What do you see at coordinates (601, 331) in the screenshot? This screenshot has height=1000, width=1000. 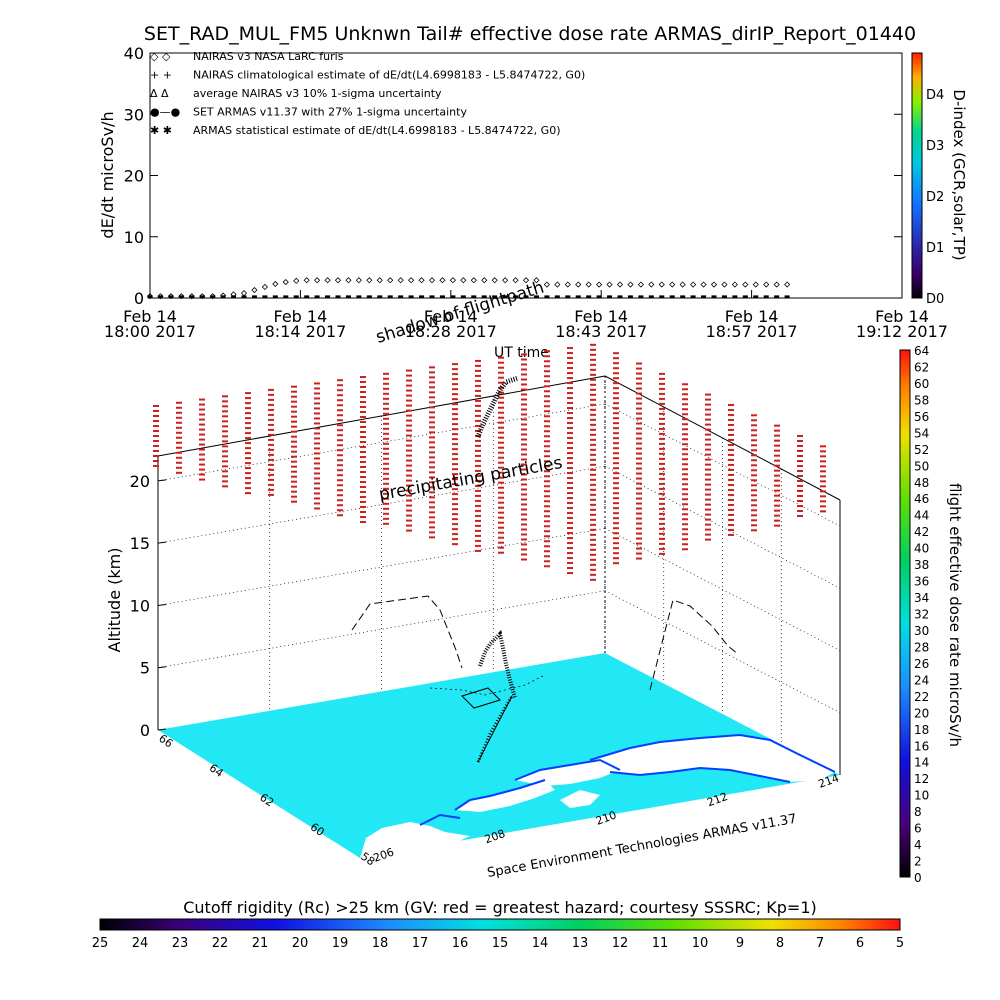 I see `top-x-tick-time: 18:43 2017` at bounding box center [601, 331].